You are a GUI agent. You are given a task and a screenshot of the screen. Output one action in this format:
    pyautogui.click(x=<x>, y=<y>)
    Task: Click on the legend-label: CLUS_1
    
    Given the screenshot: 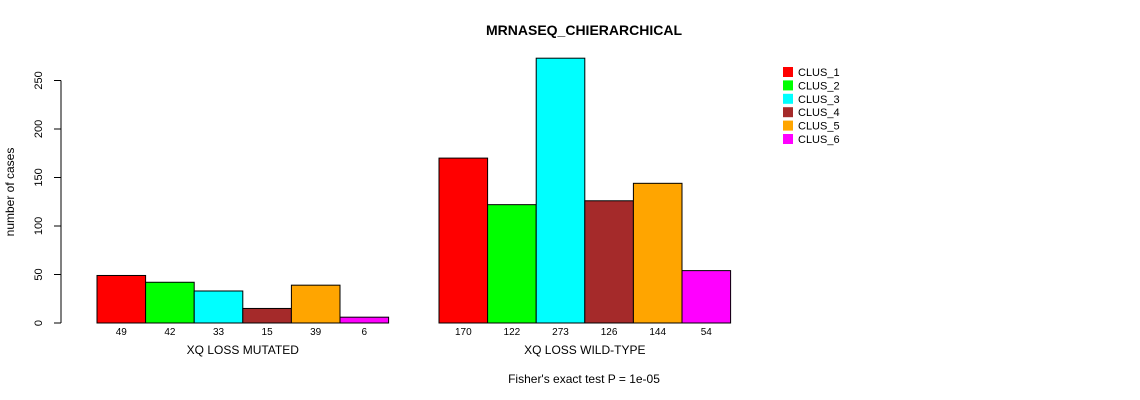 What is the action you would take?
    pyautogui.click(x=819, y=73)
    